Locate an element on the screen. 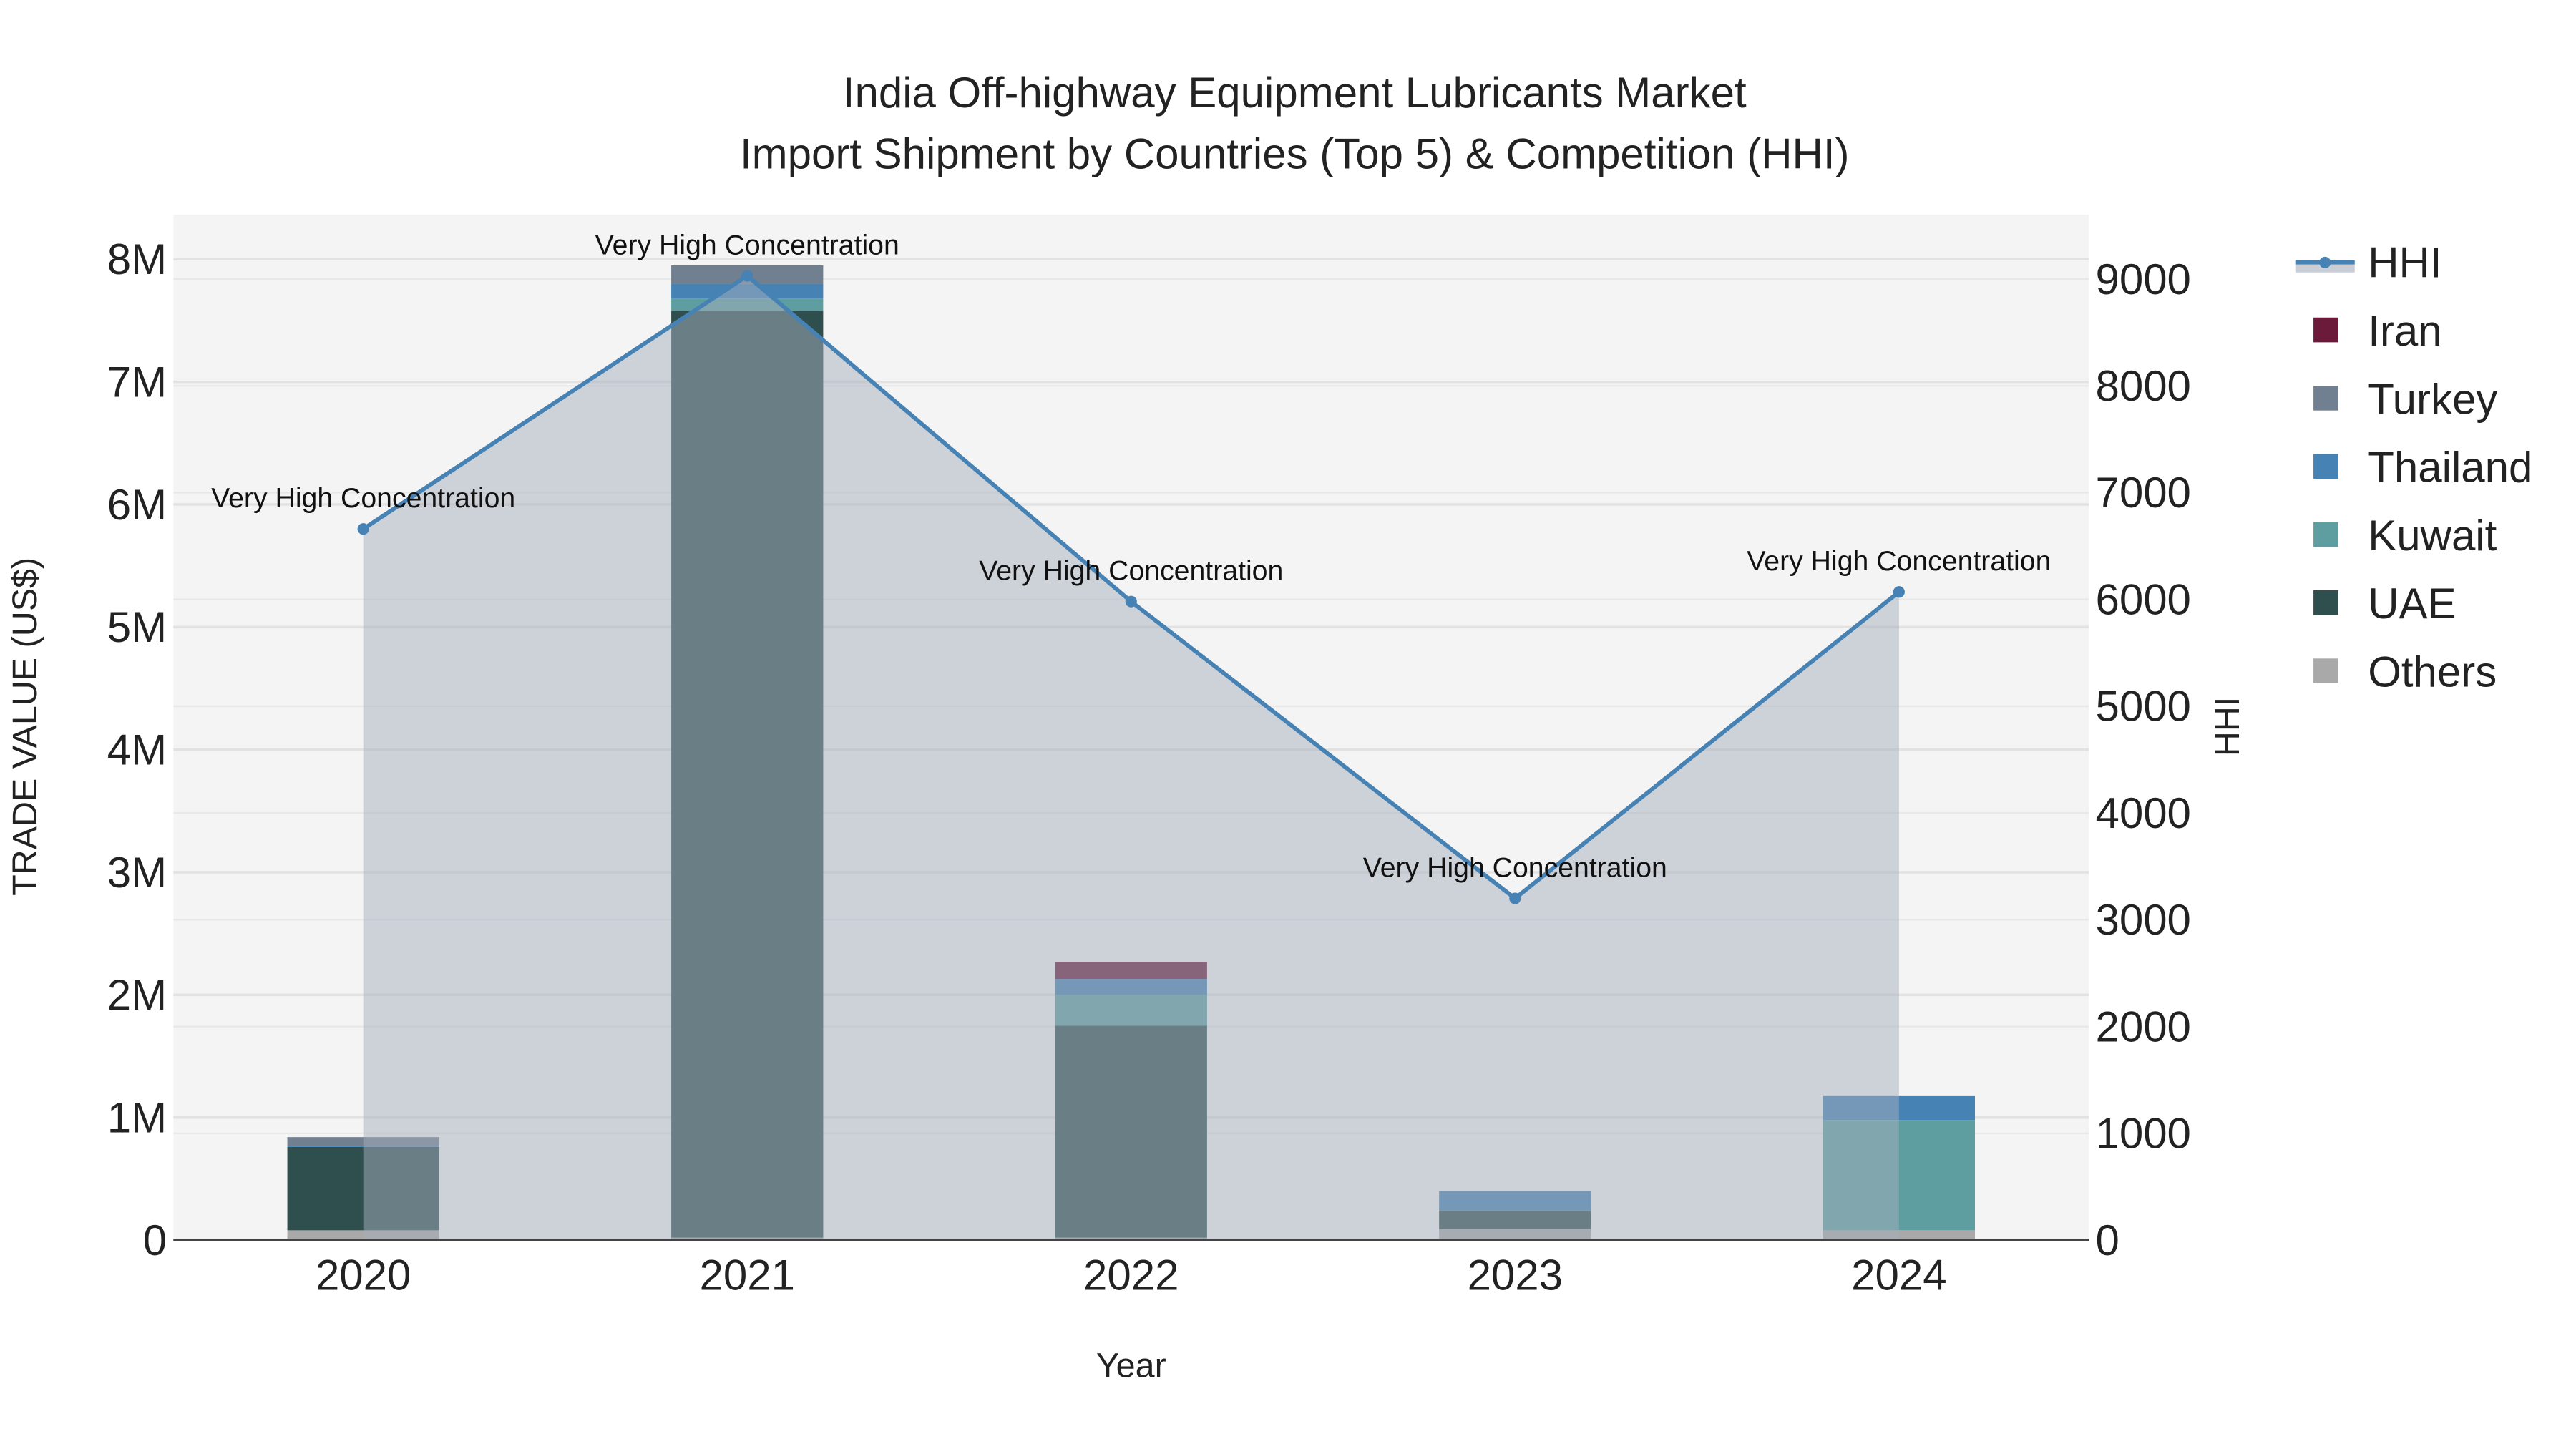  x-tick-label: 2020 is located at coordinates (363, 1275).